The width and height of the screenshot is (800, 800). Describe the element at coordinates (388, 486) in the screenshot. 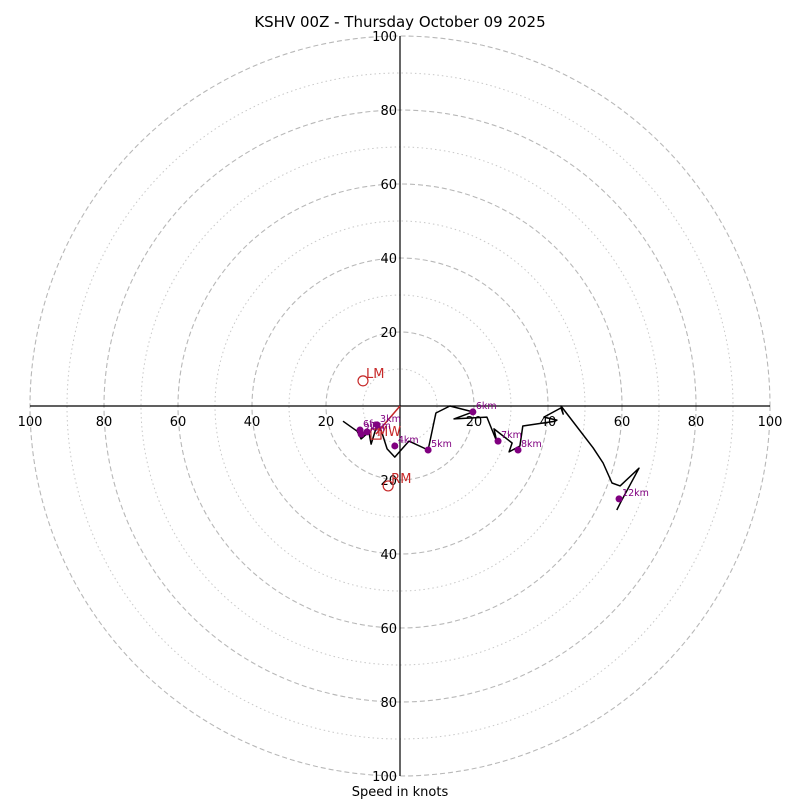

I see `right-mover-marker` at that location.